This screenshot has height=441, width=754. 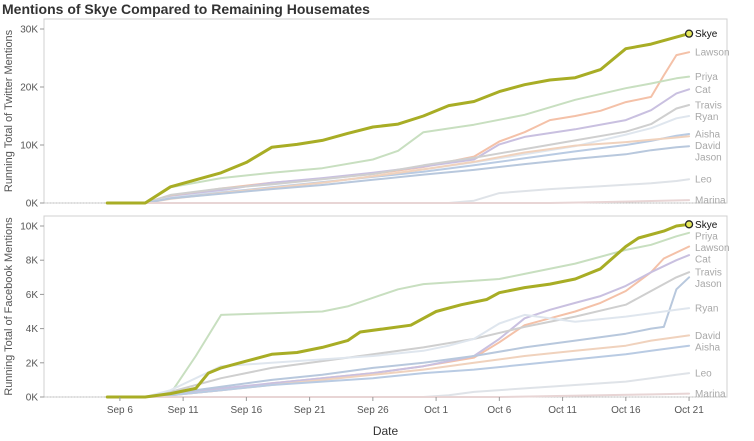 What do you see at coordinates (499, 410) in the screenshot?
I see `x-tick-label: Oct 6` at bounding box center [499, 410].